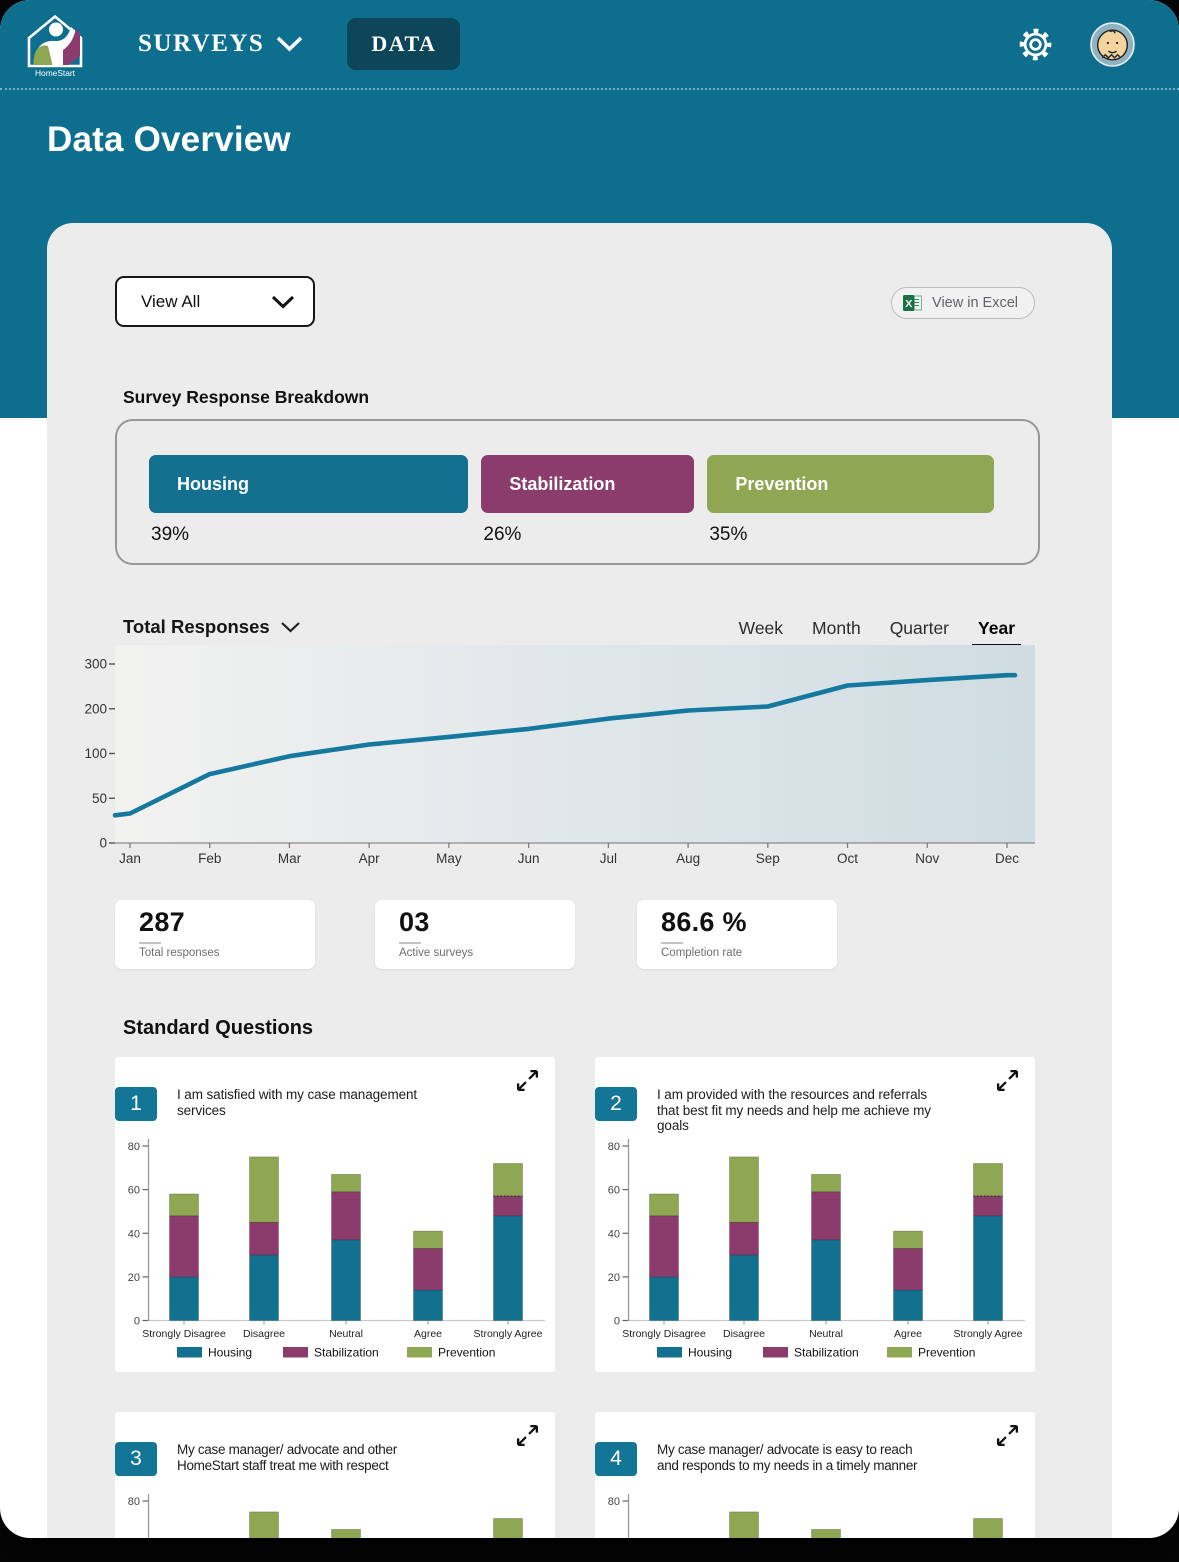  I want to click on total-responses-dropdown: Total Responses, so click(212, 627).